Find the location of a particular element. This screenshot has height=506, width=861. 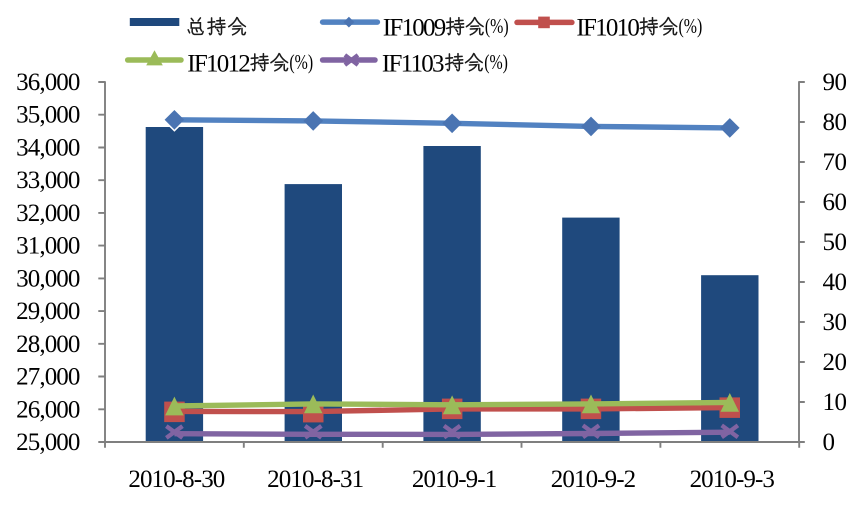

svg-text: 80 is located at coordinates (835, 122).